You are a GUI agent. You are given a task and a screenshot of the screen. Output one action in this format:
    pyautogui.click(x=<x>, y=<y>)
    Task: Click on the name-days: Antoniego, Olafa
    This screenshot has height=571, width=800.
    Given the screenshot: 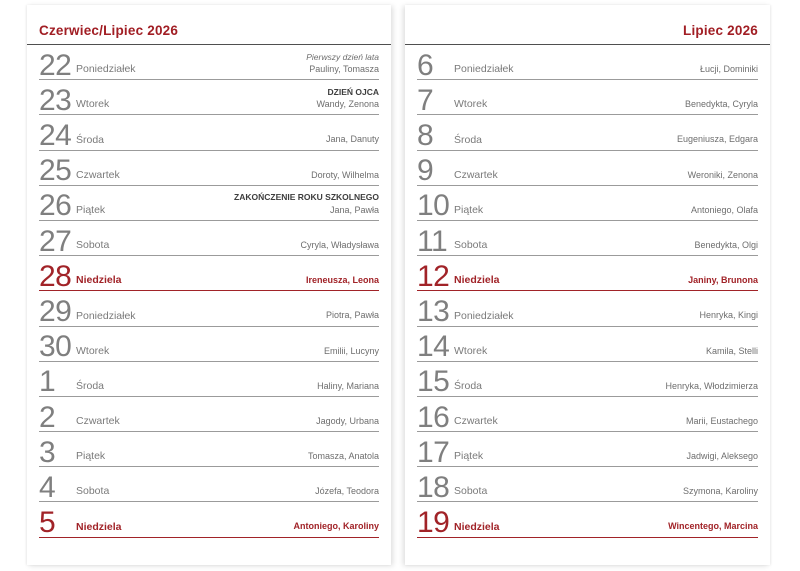 What is the action you would take?
    pyautogui.click(x=724, y=209)
    